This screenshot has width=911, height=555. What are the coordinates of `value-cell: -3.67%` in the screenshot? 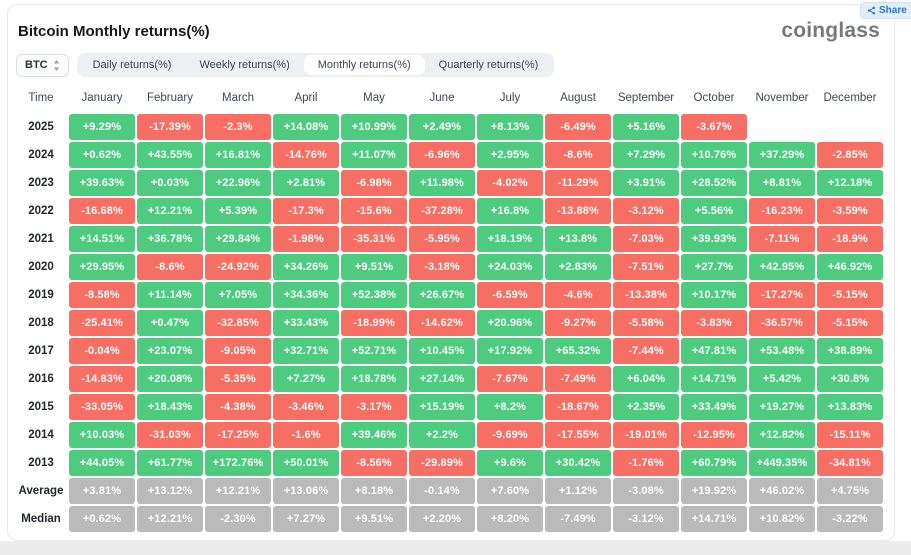 It's located at (714, 127).